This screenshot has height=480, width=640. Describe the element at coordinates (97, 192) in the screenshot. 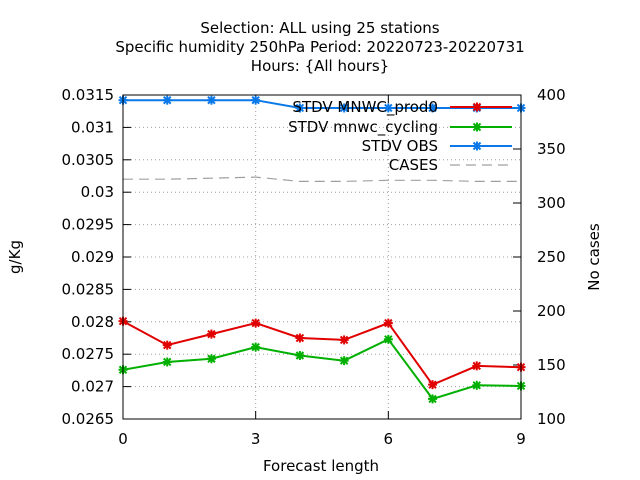

I see `y-tick-label: 0.03` at that location.